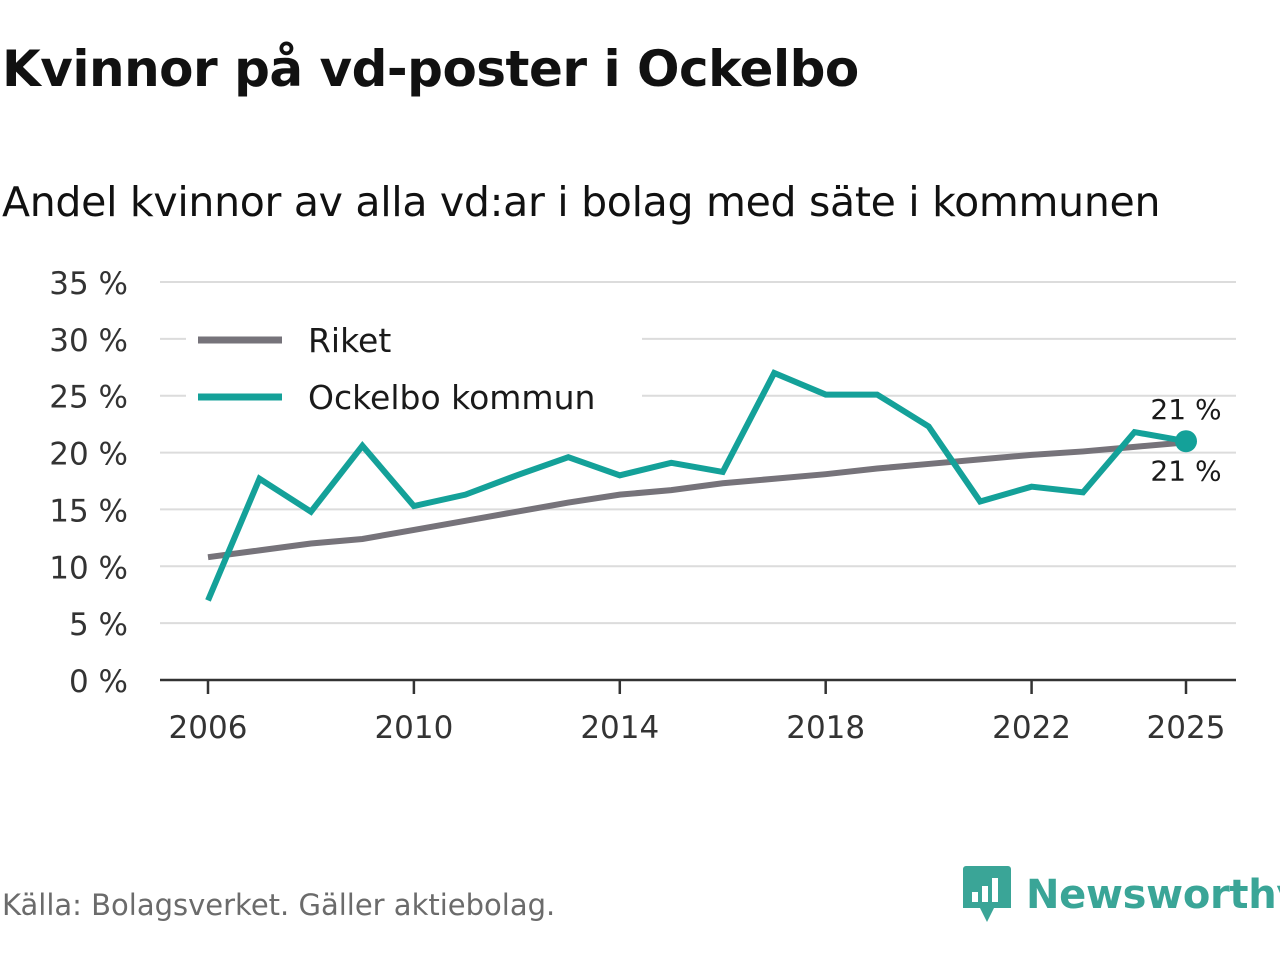 The height and width of the screenshot is (960, 1280). I want to click on legend: Riket Ockelbo kommun, so click(414, 374).